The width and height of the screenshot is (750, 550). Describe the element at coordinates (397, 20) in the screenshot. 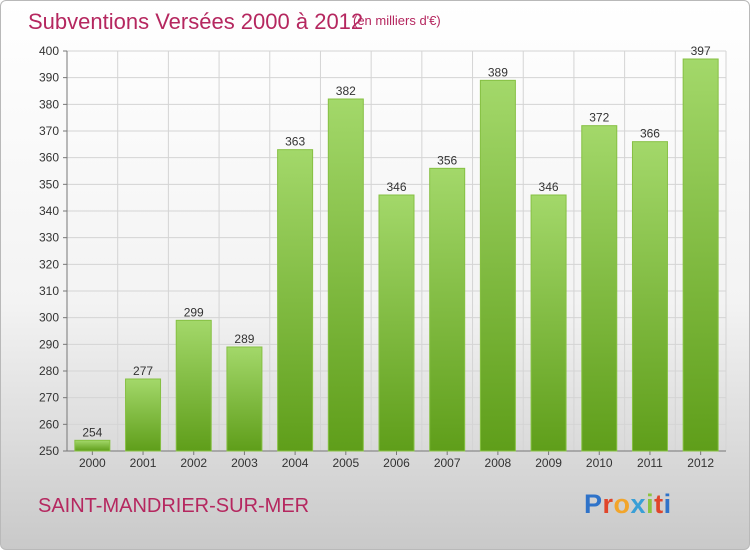

I see `chart-unit-note: (en milliers d'€)` at that location.